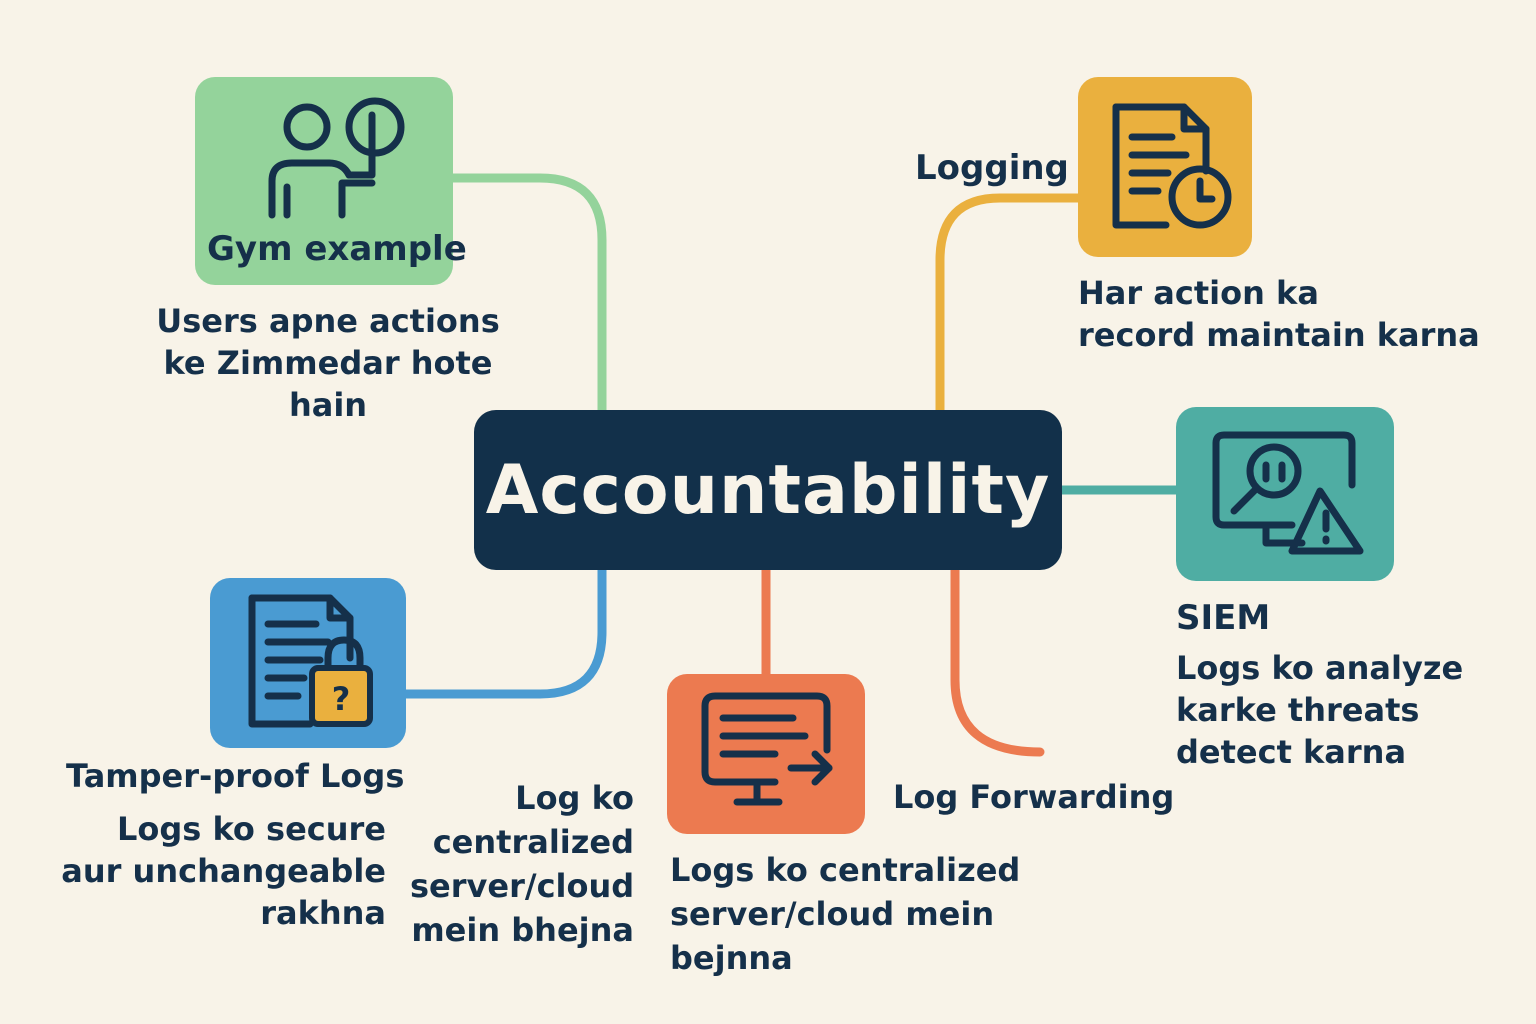 This screenshot has height=1024, width=1536. I want to click on siem-card, so click(1285, 494).